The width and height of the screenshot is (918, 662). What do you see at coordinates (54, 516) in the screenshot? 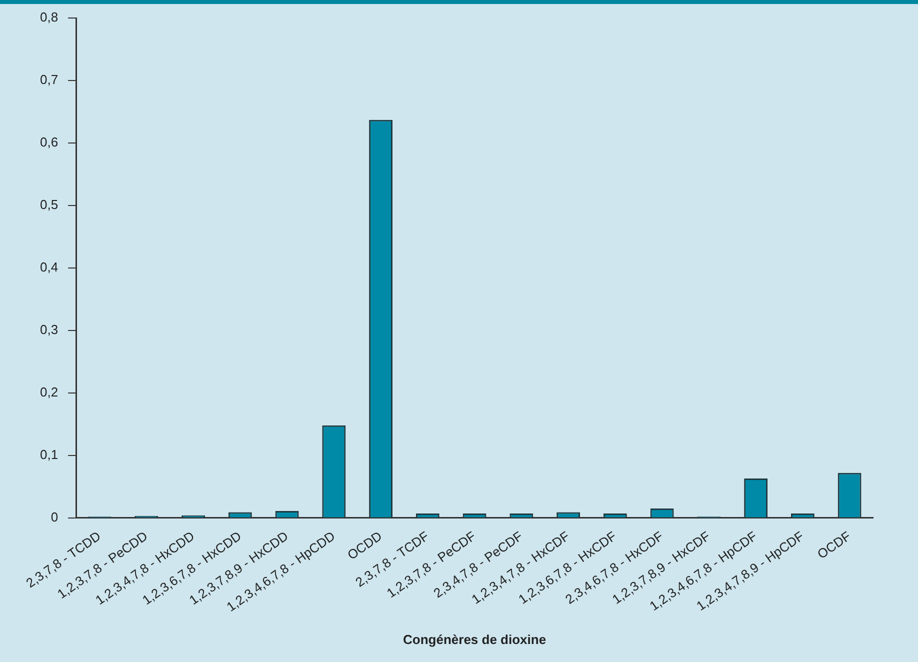
I see `y-tick-label: 0` at bounding box center [54, 516].